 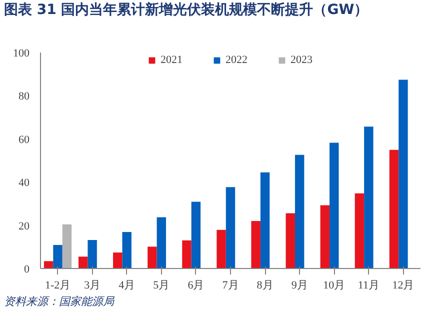 I want to click on x-tick-label: 1-2月, so click(x=57, y=286).